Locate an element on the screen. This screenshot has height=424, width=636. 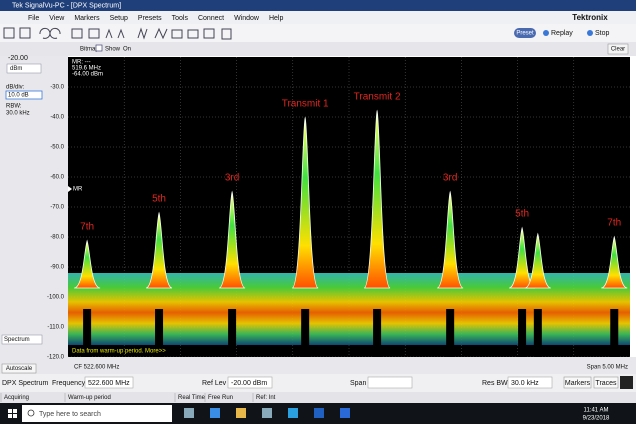
frequency-field is located at coordinates (109, 382).